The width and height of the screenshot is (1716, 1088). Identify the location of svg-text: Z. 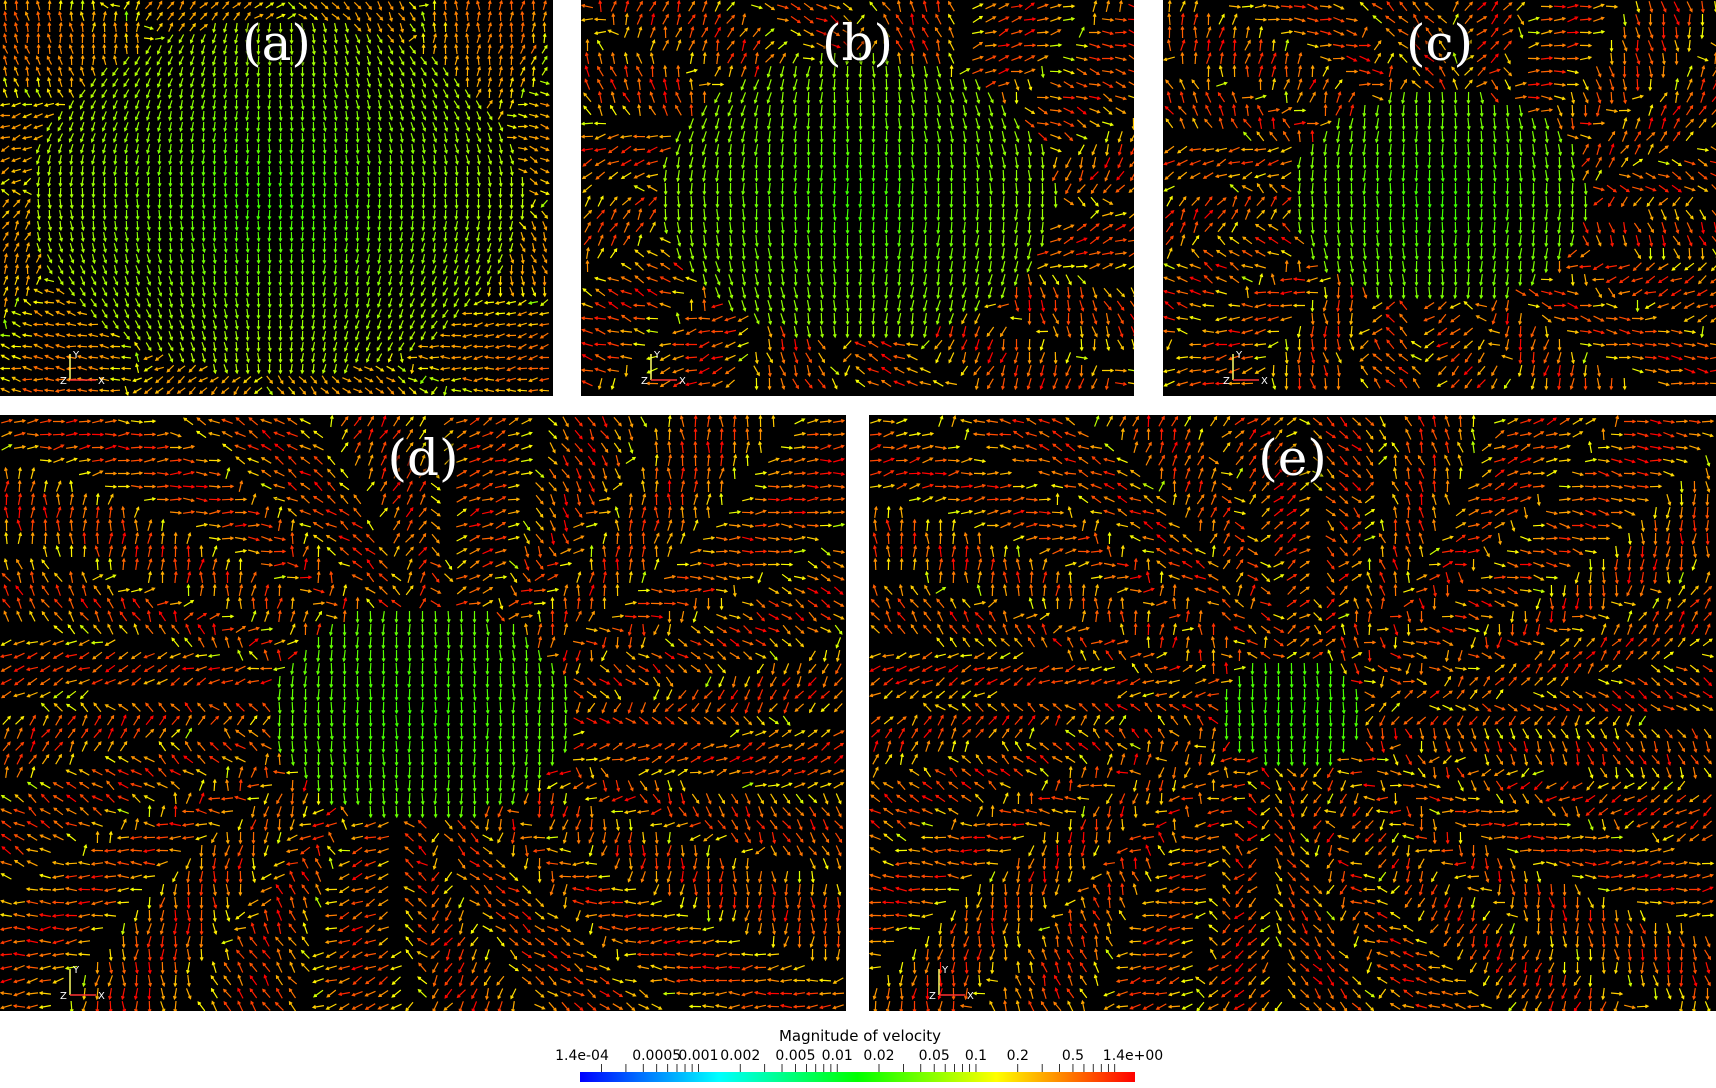
(932, 996).